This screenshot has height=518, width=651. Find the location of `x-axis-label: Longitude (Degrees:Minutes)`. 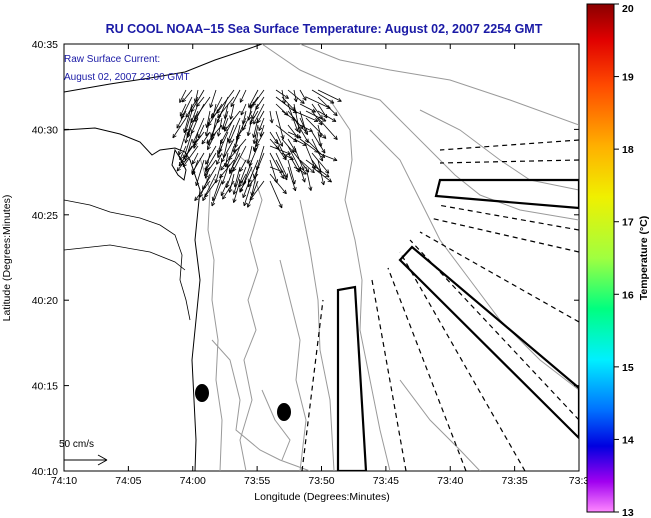

x-axis-label: Longitude (Degrees:Minutes) is located at coordinates (321, 497).